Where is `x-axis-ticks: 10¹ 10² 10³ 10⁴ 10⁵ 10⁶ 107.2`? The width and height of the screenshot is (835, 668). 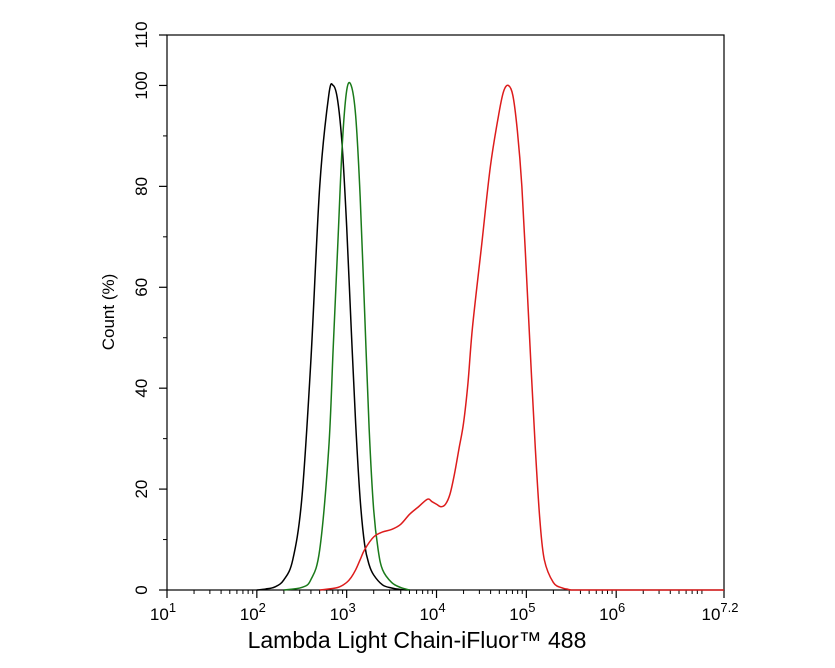 x-axis-ticks: 10¹ 10² 10³ 10⁴ 10⁵ 10⁶ 107.2 is located at coordinates (444, 607).